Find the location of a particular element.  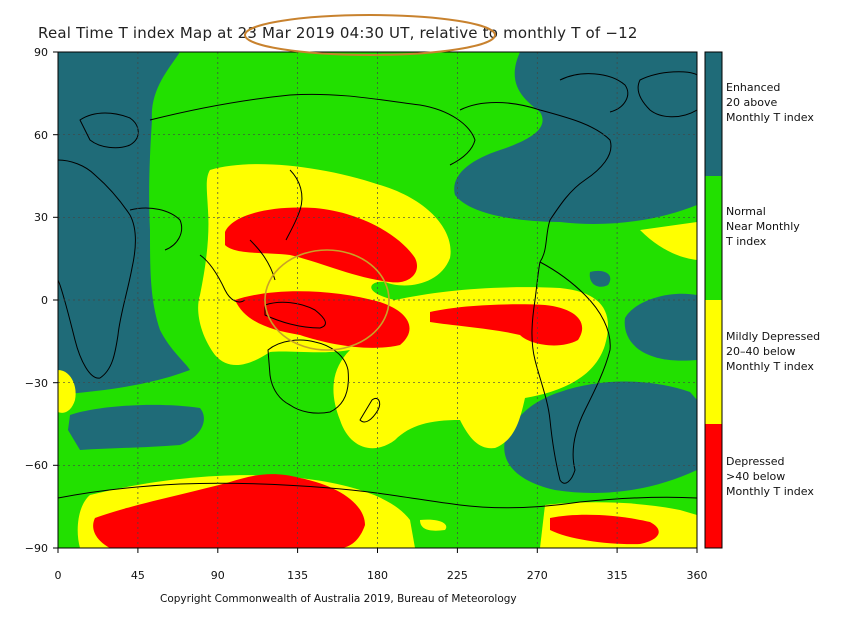

x-tick-label: 225 is located at coordinates (457, 575).